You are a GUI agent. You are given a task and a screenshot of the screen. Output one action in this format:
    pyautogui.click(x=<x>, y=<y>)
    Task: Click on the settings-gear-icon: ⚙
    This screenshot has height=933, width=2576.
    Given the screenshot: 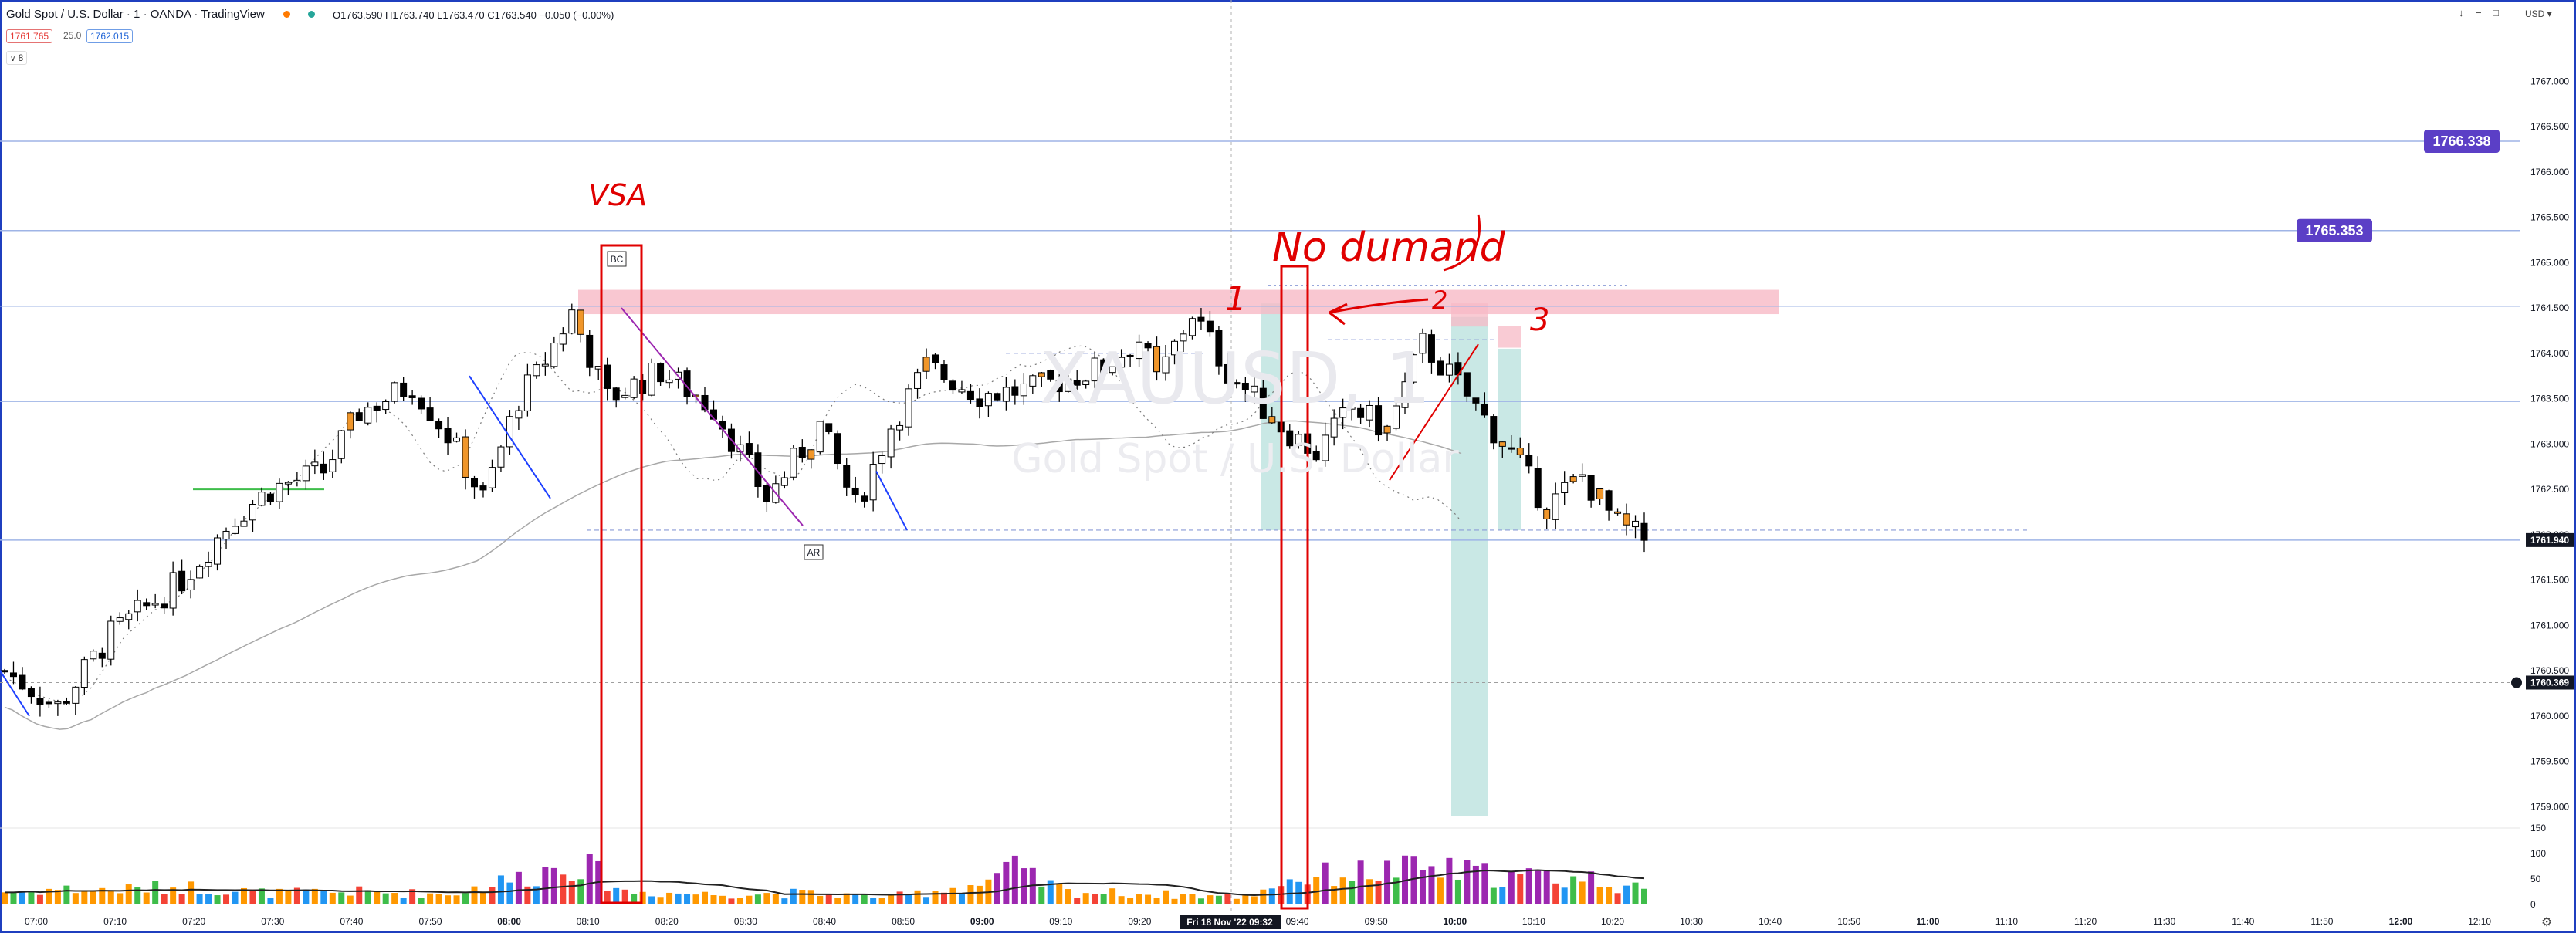 What is the action you would take?
    pyautogui.click(x=2547, y=922)
    